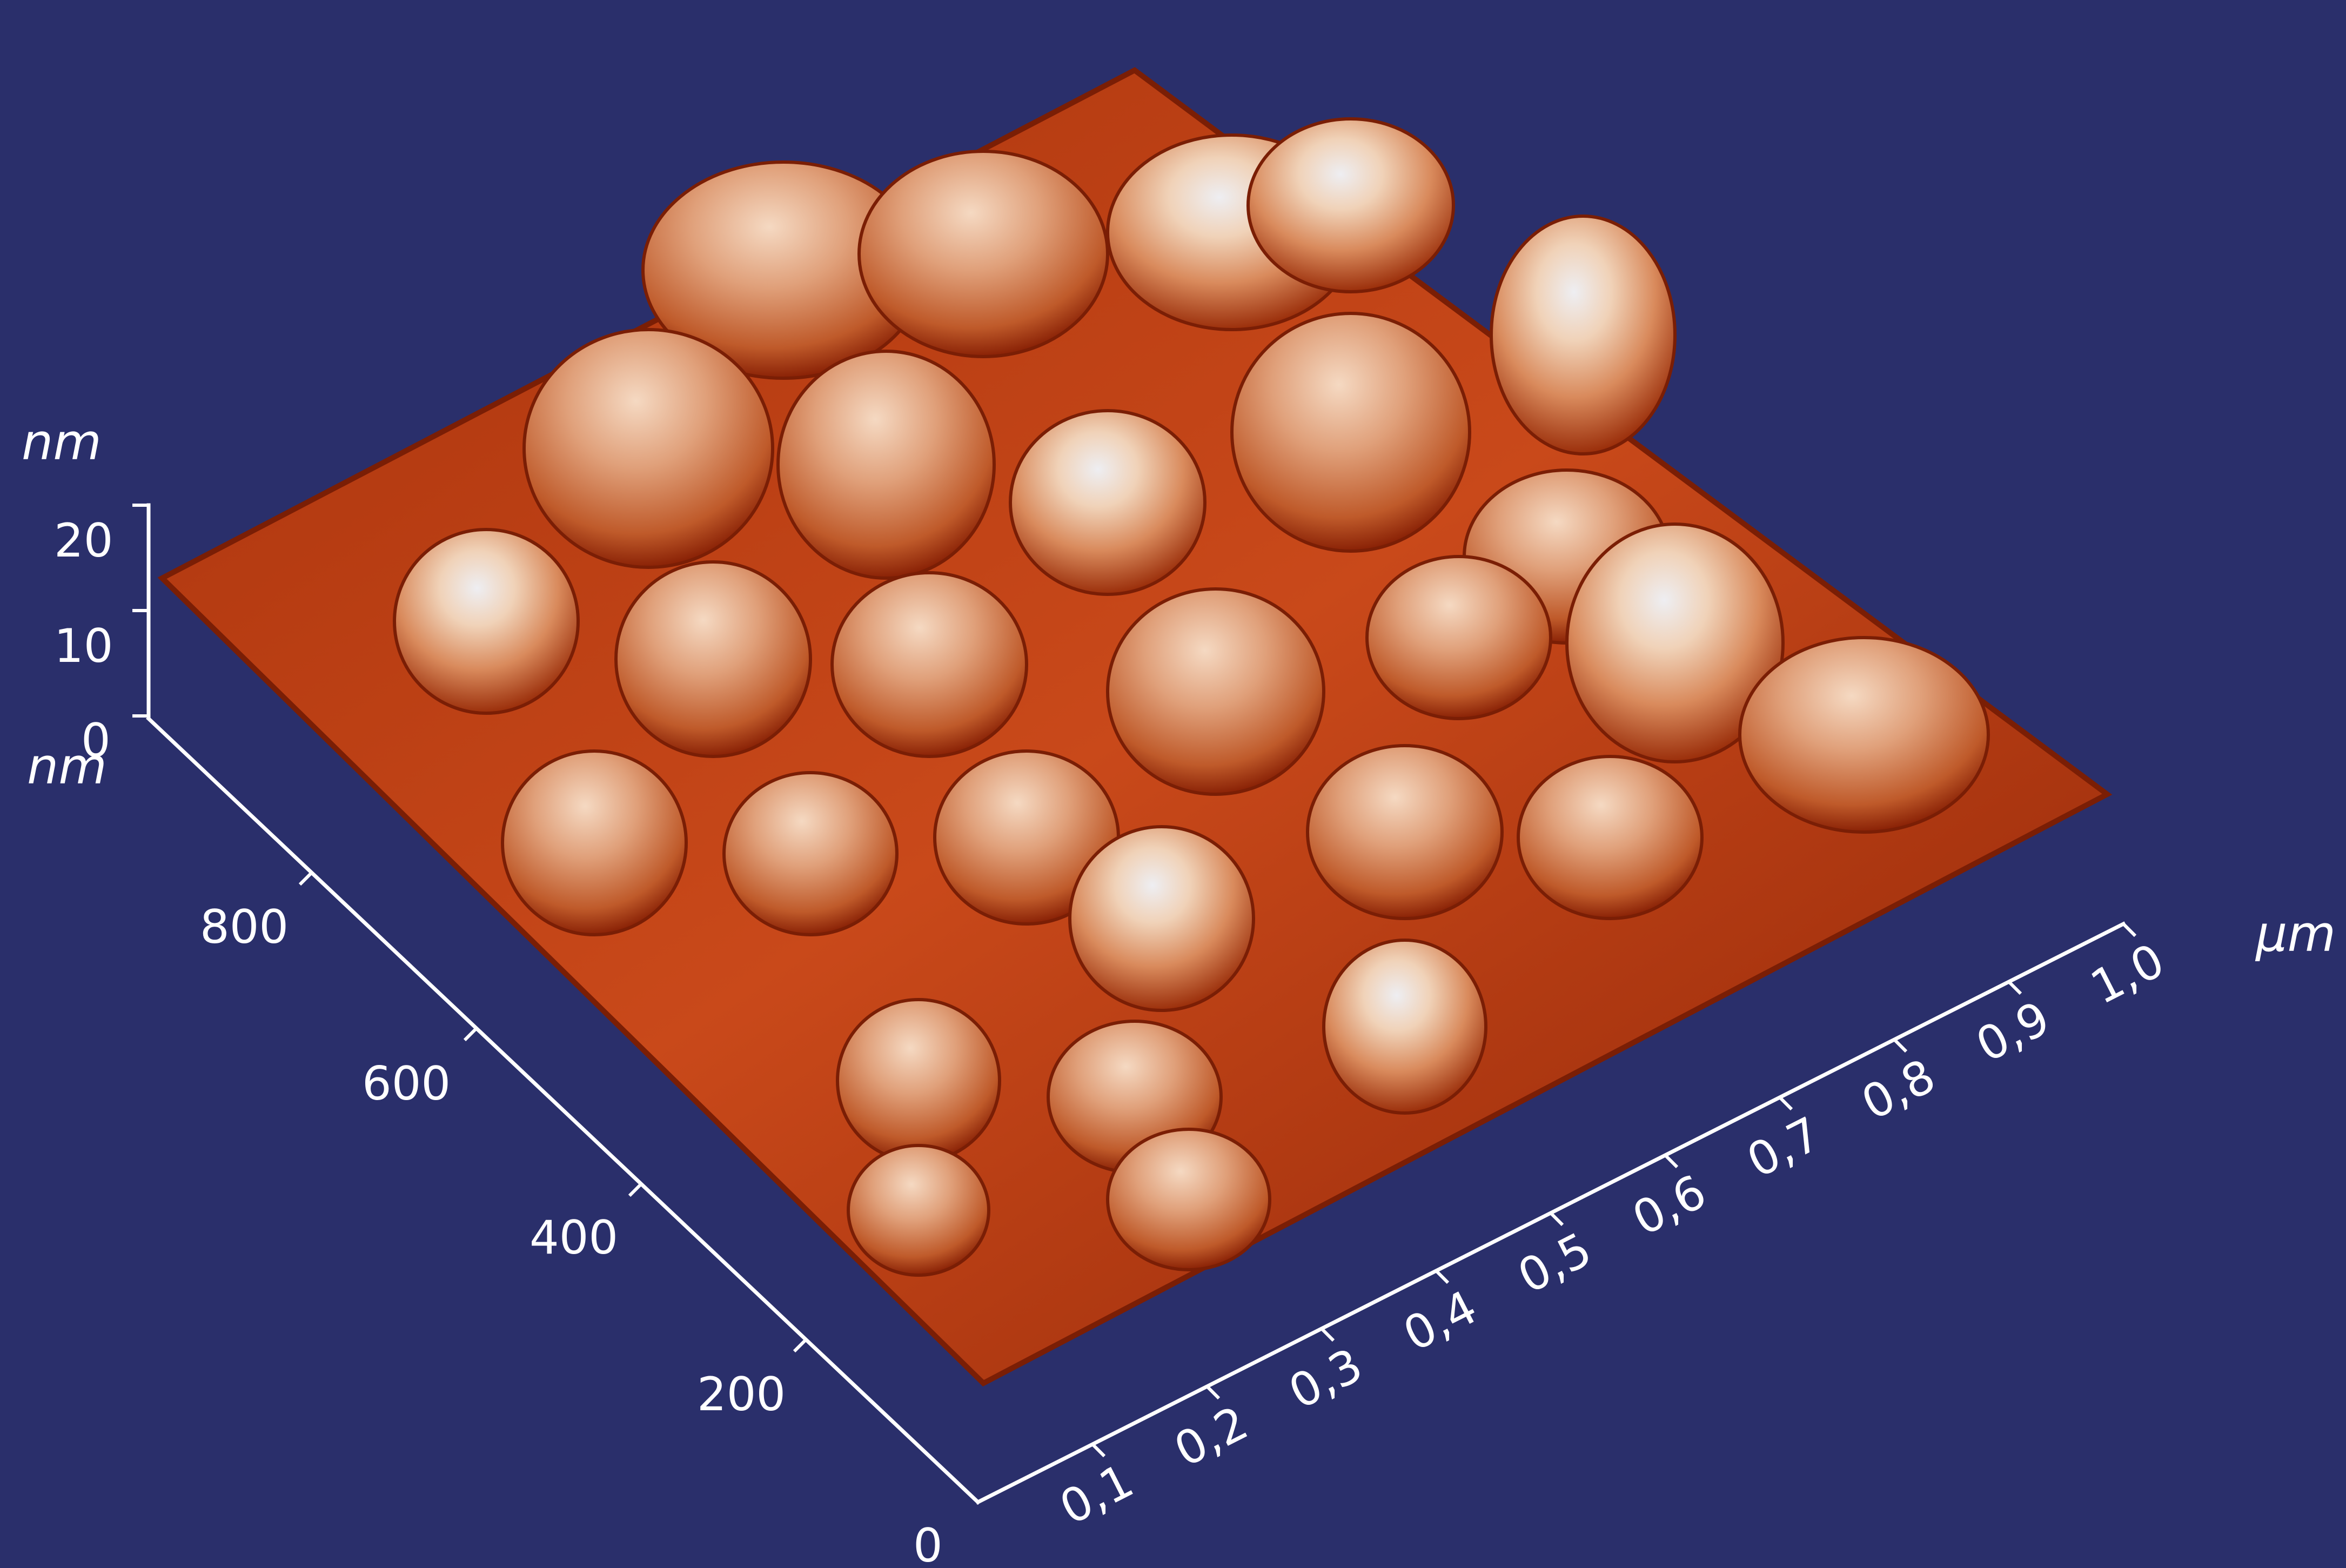 This screenshot has height=1568, width=2346. I want to click on x-tick-label: 1,0, so click(2127, 974).